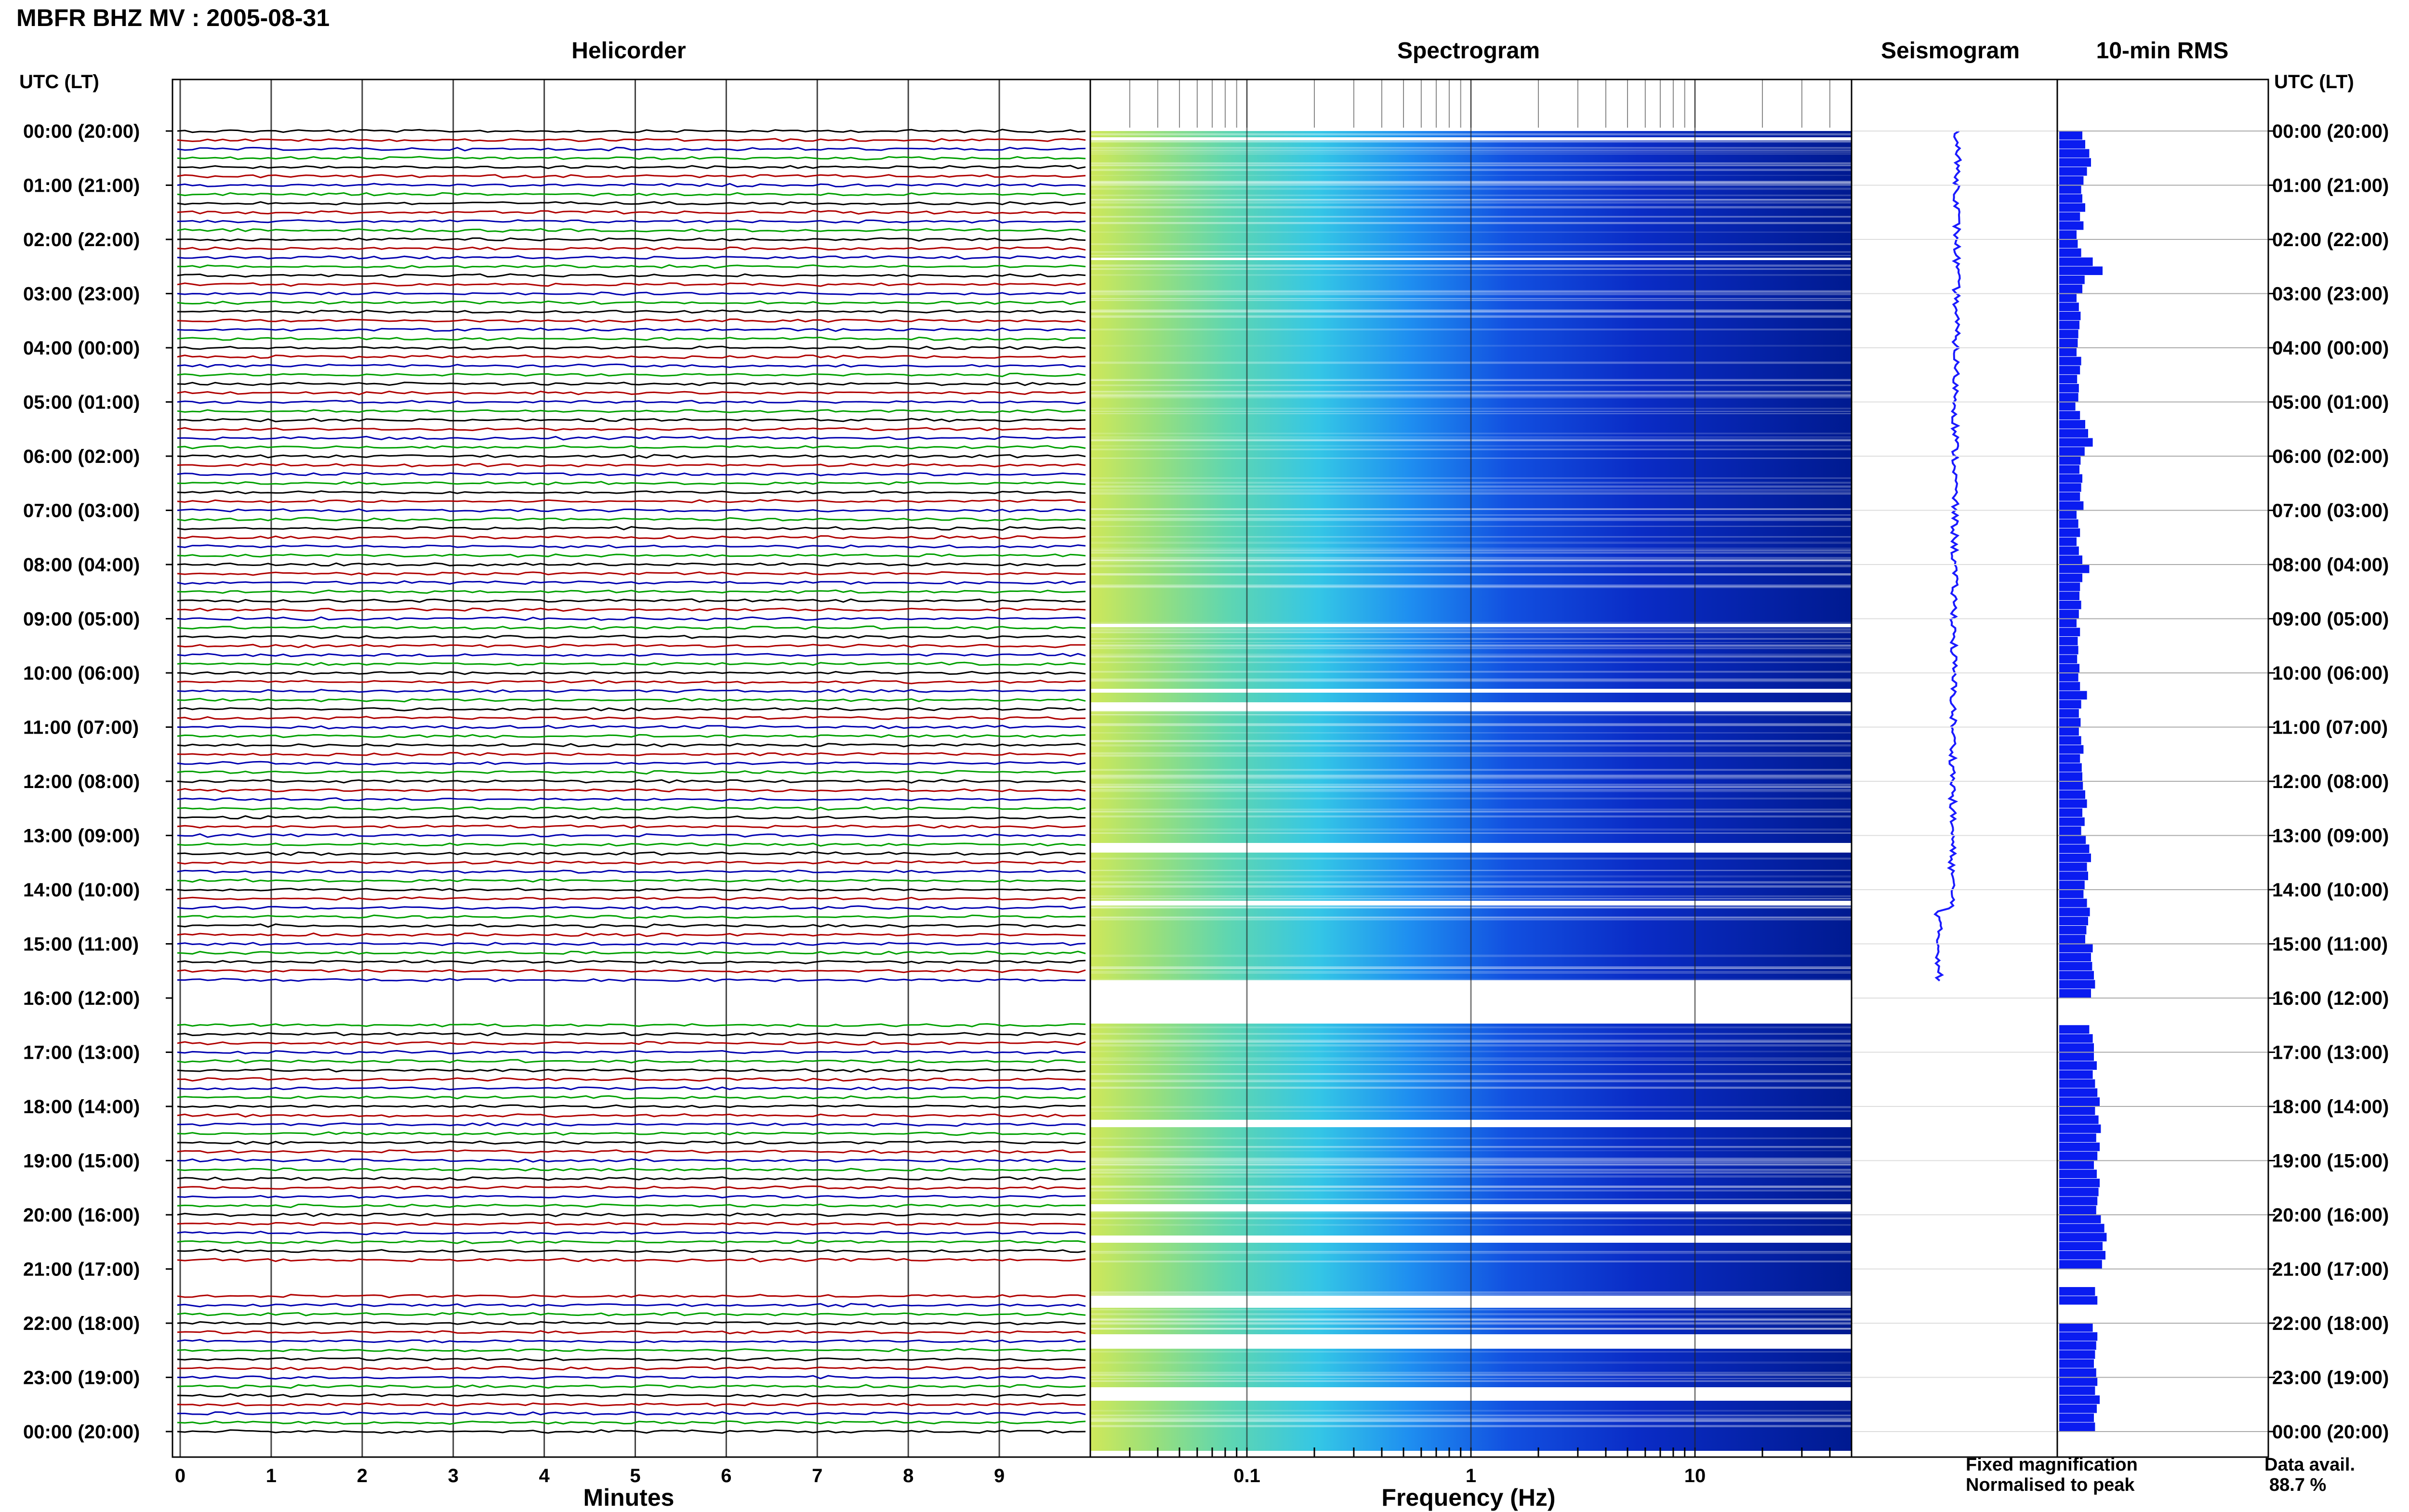 This screenshot has width=2409, height=1512. Describe the element at coordinates (81, 619) in the screenshot. I see `left-time-label: 09:00 (05:00)` at that location.